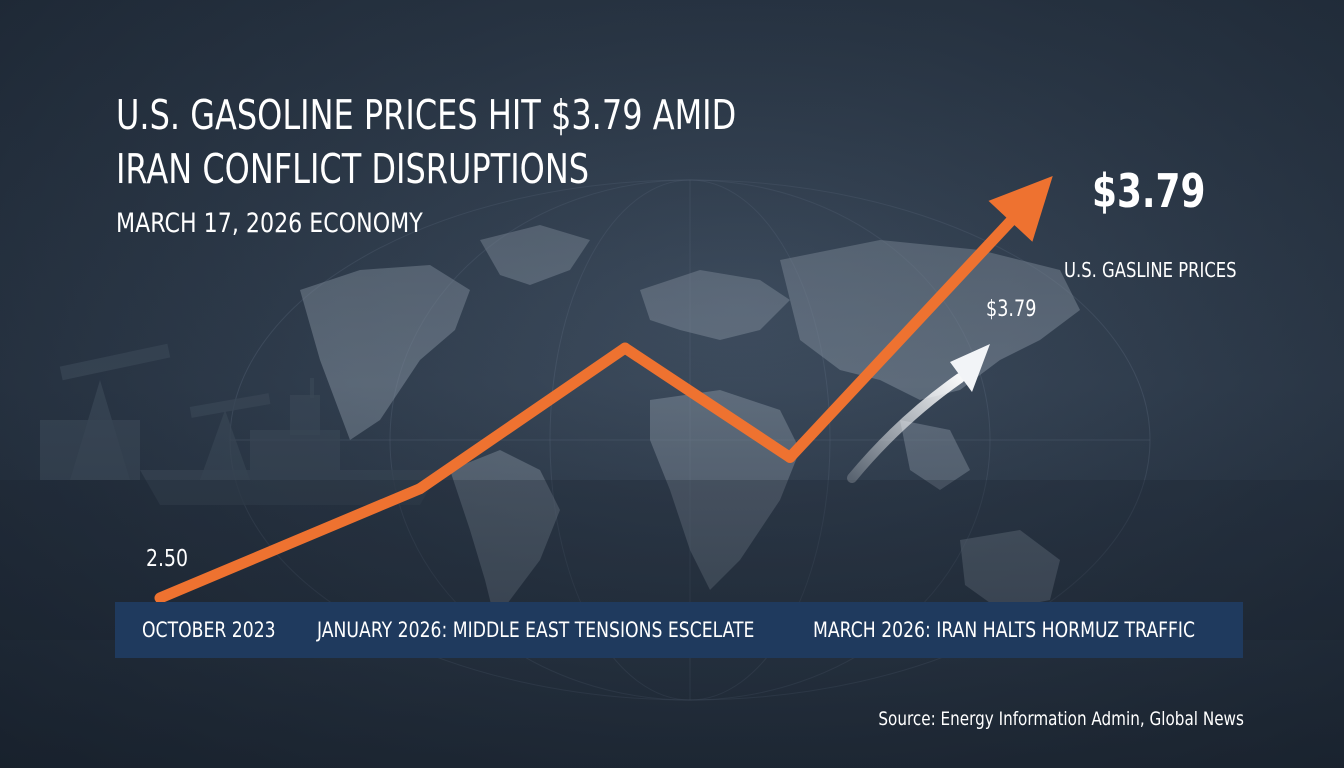 The width and height of the screenshot is (1344, 768). I want to click on current-price-callout: $3.79, so click(1149, 191).